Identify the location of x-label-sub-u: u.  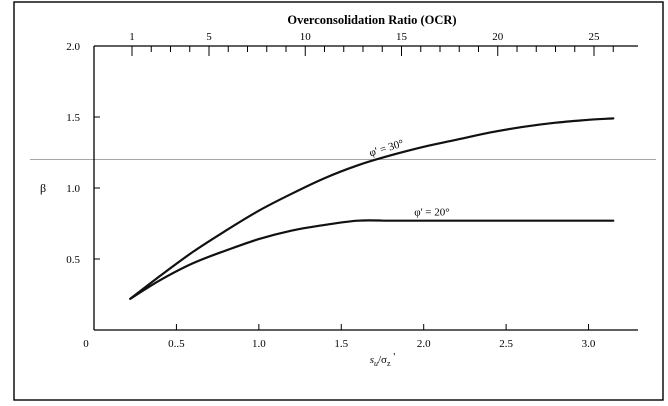
(376, 363).